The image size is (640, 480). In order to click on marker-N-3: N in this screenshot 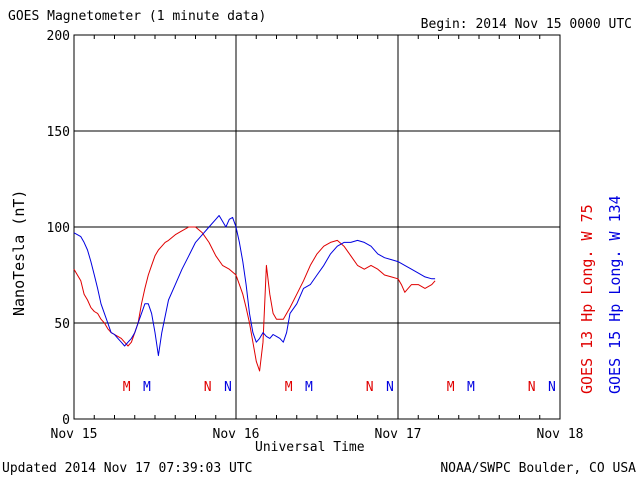, I will do `click(228, 387)`.